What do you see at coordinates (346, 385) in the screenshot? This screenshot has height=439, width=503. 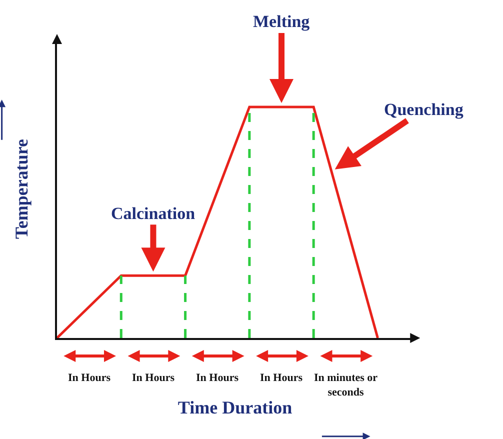 I see `text: In minutes or seconds` at bounding box center [346, 385].